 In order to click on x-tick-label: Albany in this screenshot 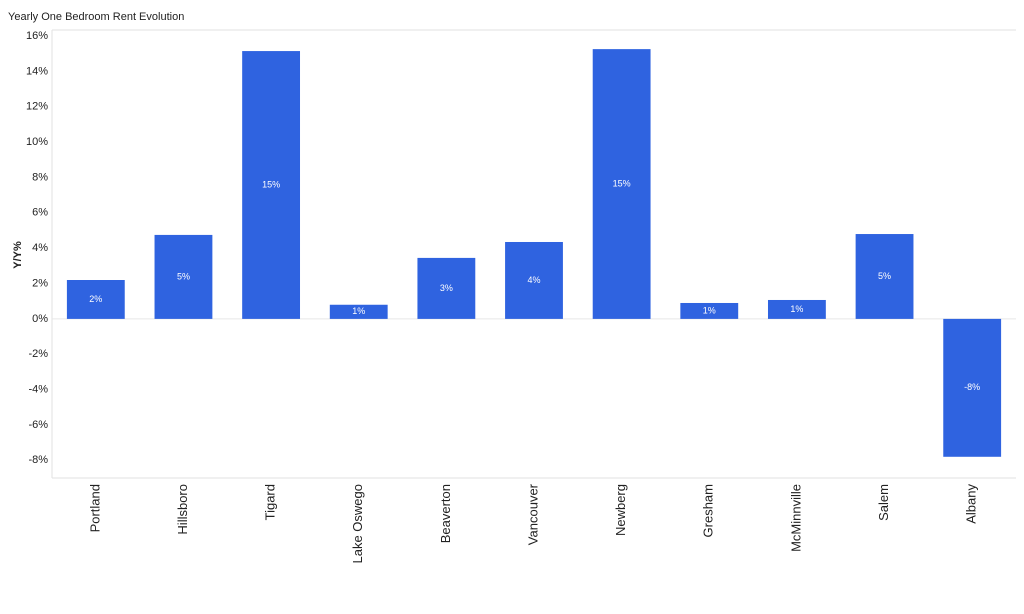, I will do `click(971, 504)`.